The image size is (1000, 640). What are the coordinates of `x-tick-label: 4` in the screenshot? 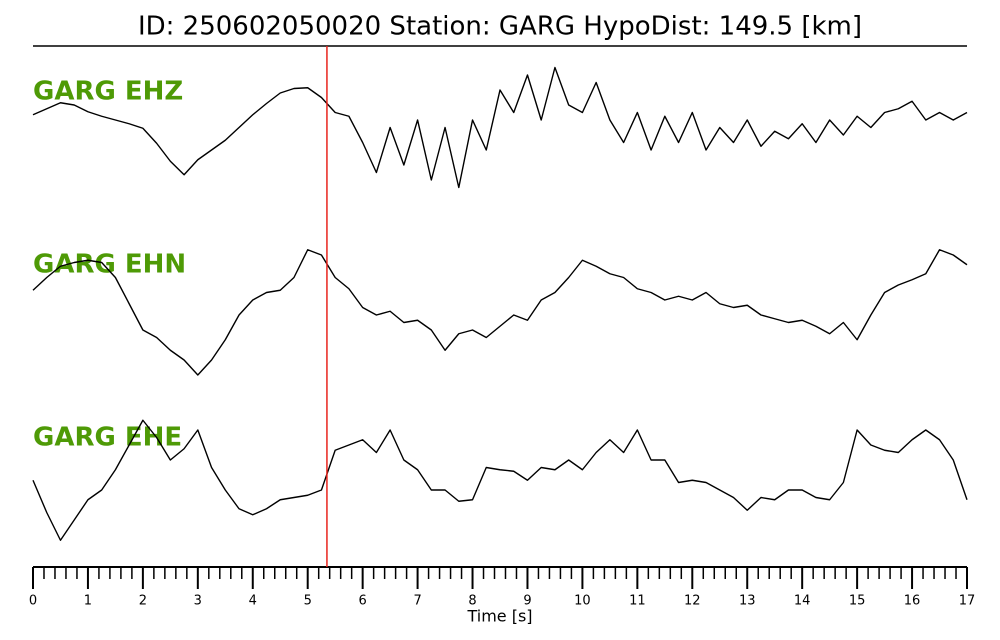 It's located at (253, 601).